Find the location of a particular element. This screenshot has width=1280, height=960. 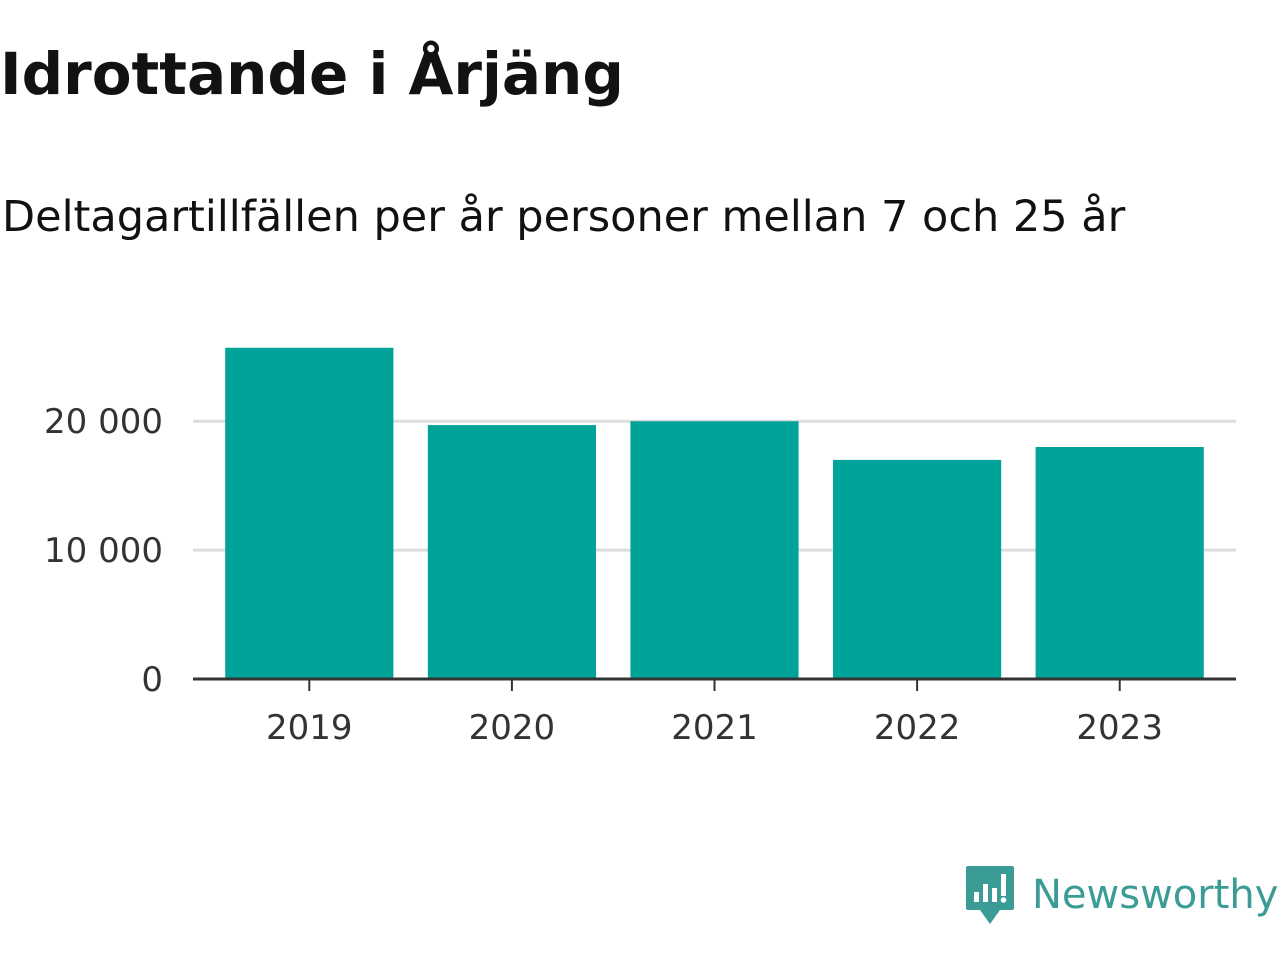

y-tick-label: 10 000 is located at coordinates (103, 551).